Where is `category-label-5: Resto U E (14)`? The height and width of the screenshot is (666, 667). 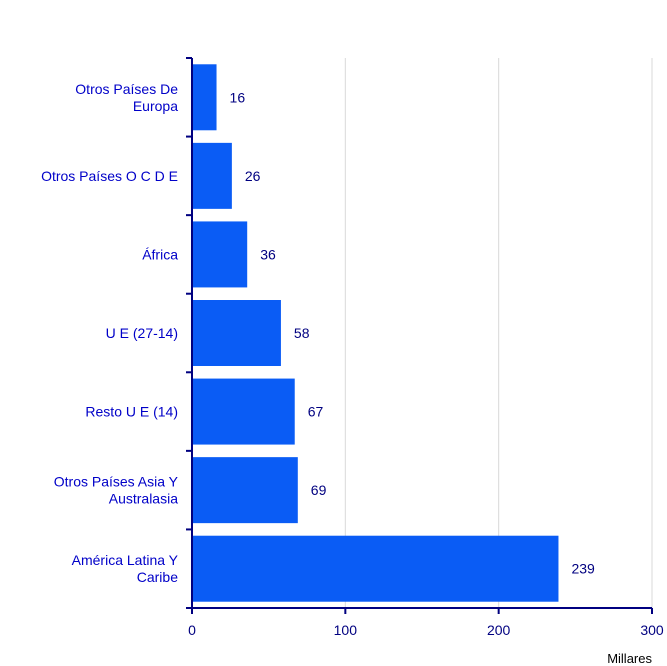 category-label-5: Resto U E (14) is located at coordinates (131, 412).